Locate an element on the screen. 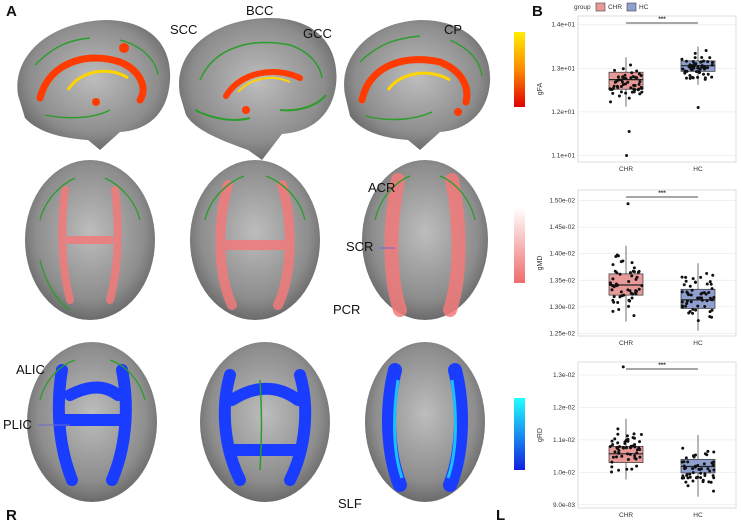  ytick-label-gMD: 1.35e-02 is located at coordinates (562, 280).